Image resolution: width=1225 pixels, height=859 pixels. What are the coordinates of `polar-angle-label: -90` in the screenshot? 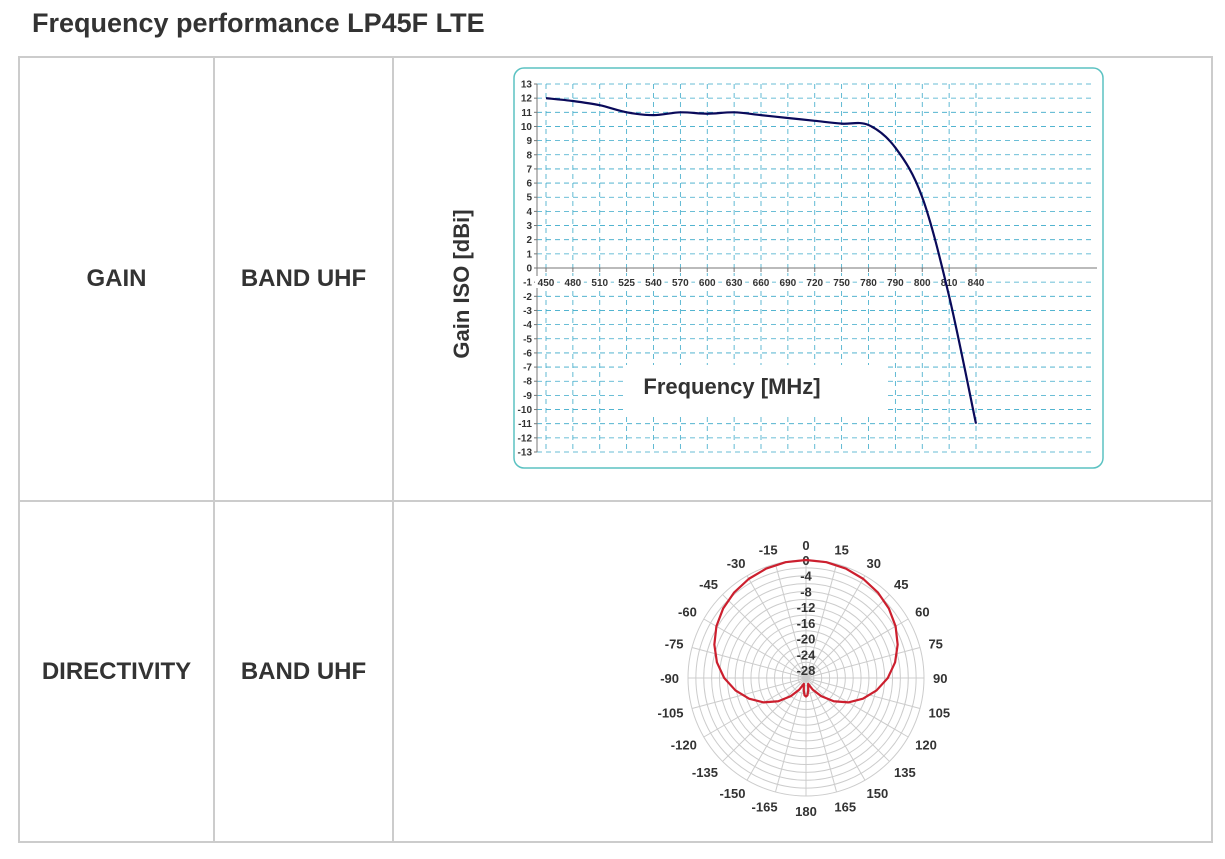 It's located at (669, 678).